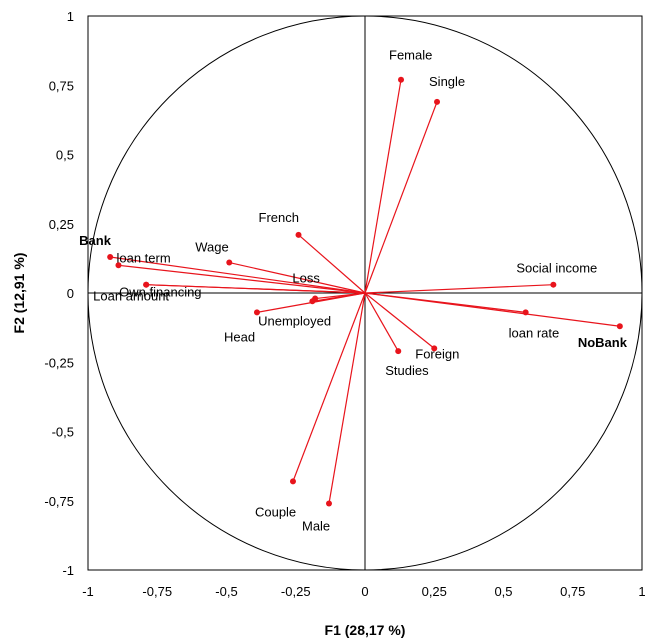 This screenshot has width=645, height=641. Describe the element at coordinates (226, 591) in the screenshot. I see `x-tick-label: -0,5` at that location.